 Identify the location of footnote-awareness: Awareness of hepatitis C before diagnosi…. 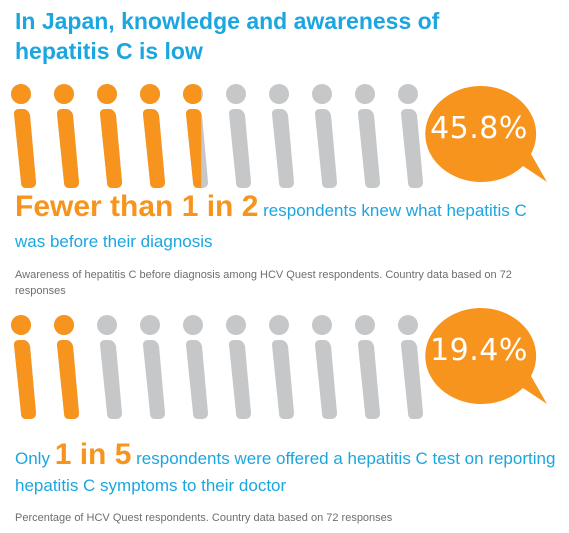
(263, 283).